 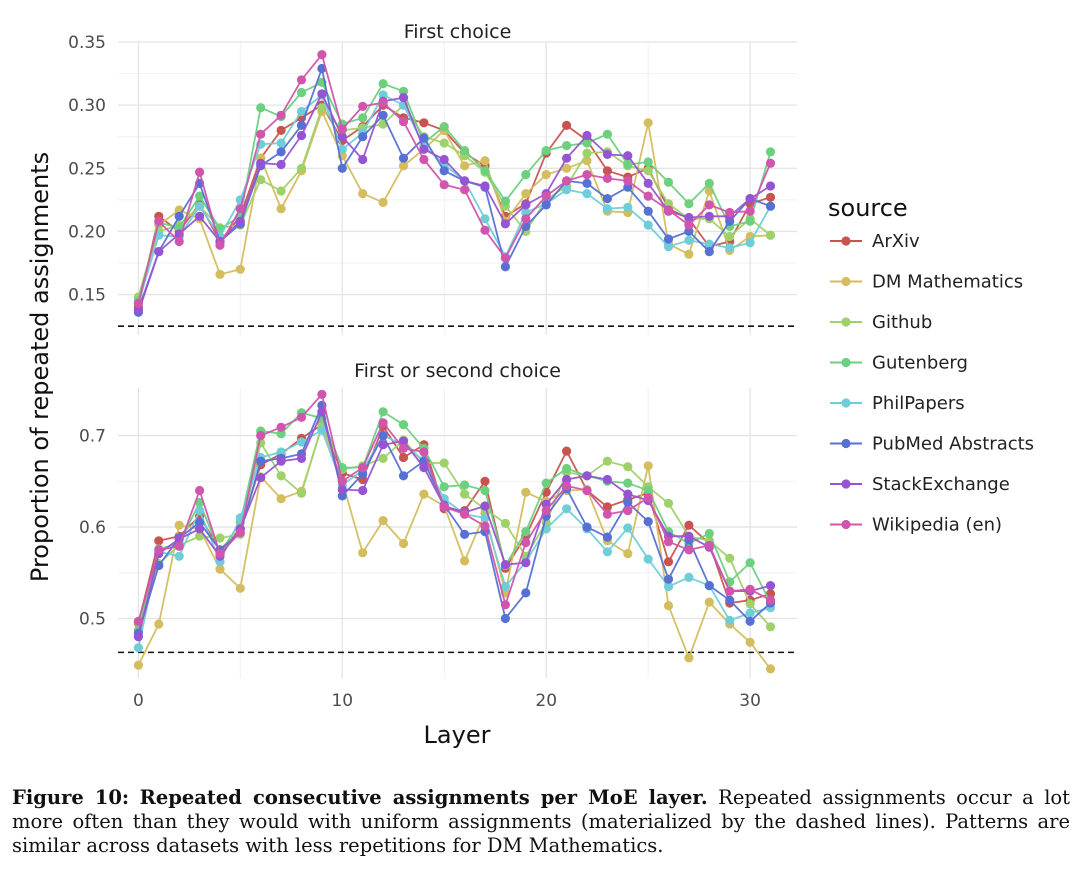 I want to click on panel-title: First or second choice, so click(x=457, y=371).